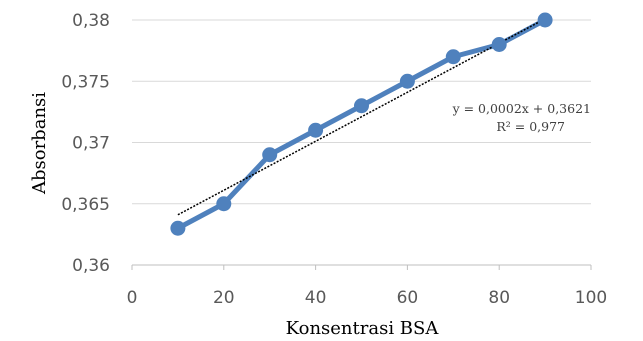 This screenshot has width=643, height=341. I want to click on x-tick-label: 80, so click(499, 298).